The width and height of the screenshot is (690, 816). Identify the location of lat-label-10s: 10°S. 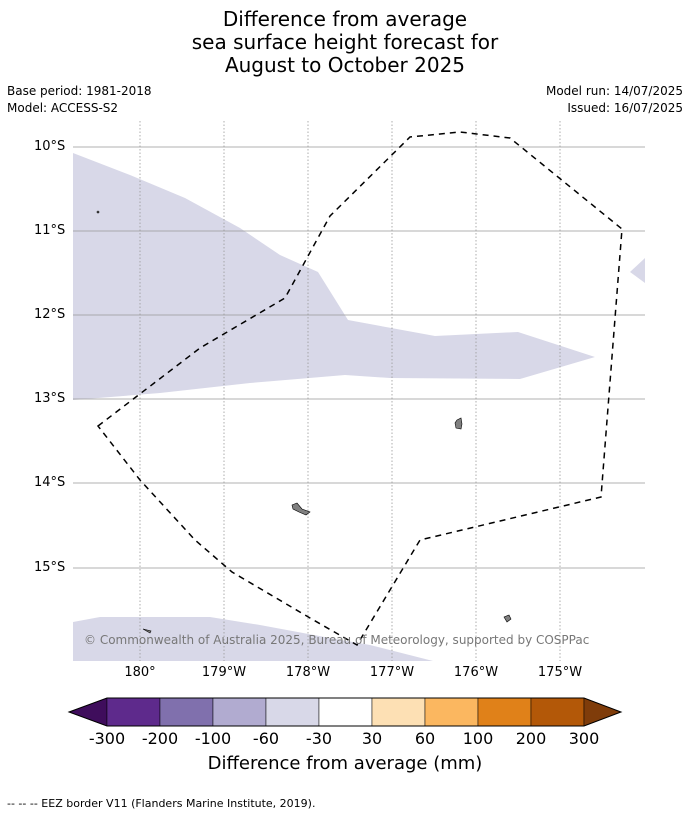
(50, 146).